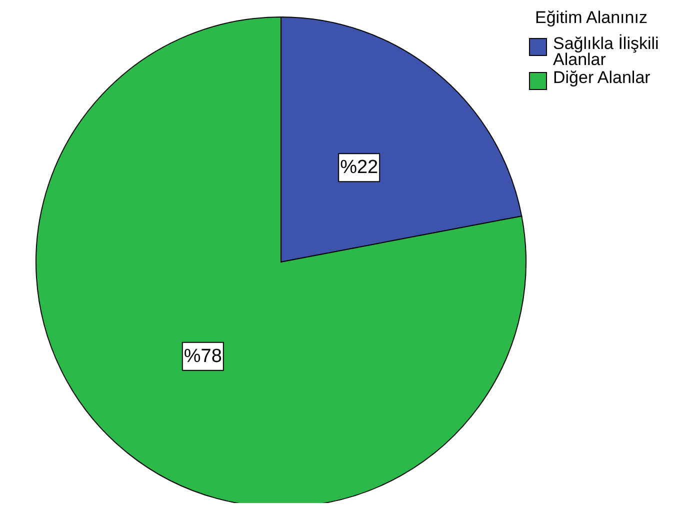  What do you see at coordinates (591, 18) in the screenshot?
I see `legend-title: Eğitim Alanınız` at bounding box center [591, 18].